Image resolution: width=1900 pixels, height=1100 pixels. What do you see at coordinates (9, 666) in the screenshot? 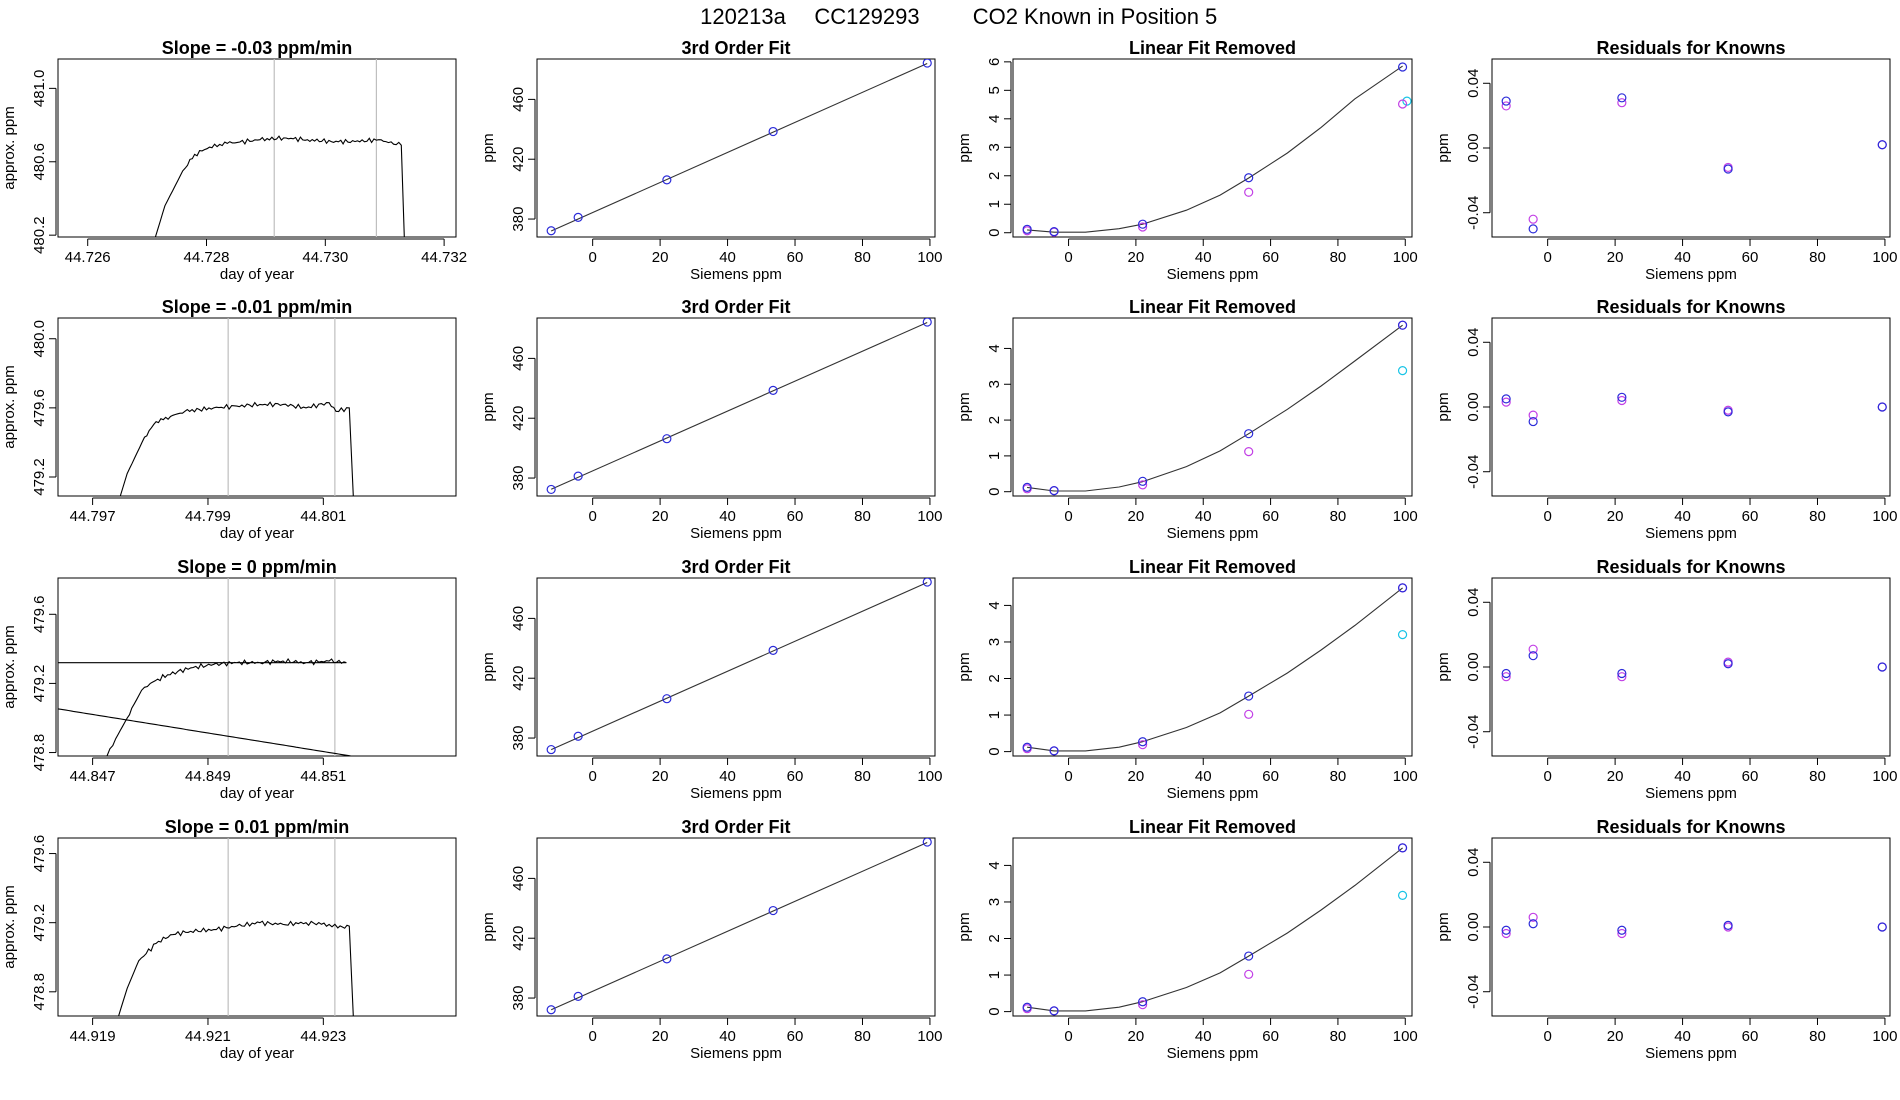
I see `y-axis-label: approx. ppm` at bounding box center [9, 666].